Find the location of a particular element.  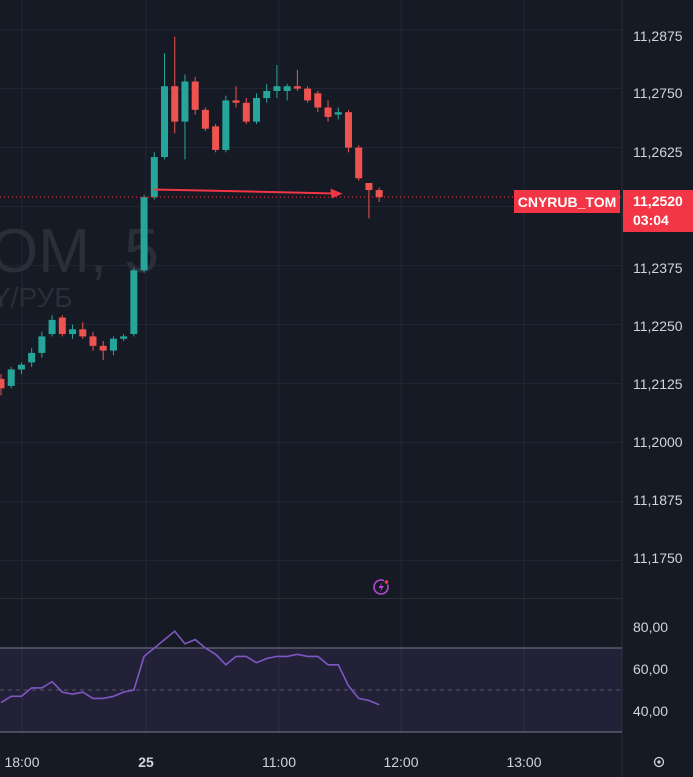

price-tick-label: 11,2375 is located at coordinates (658, 268).